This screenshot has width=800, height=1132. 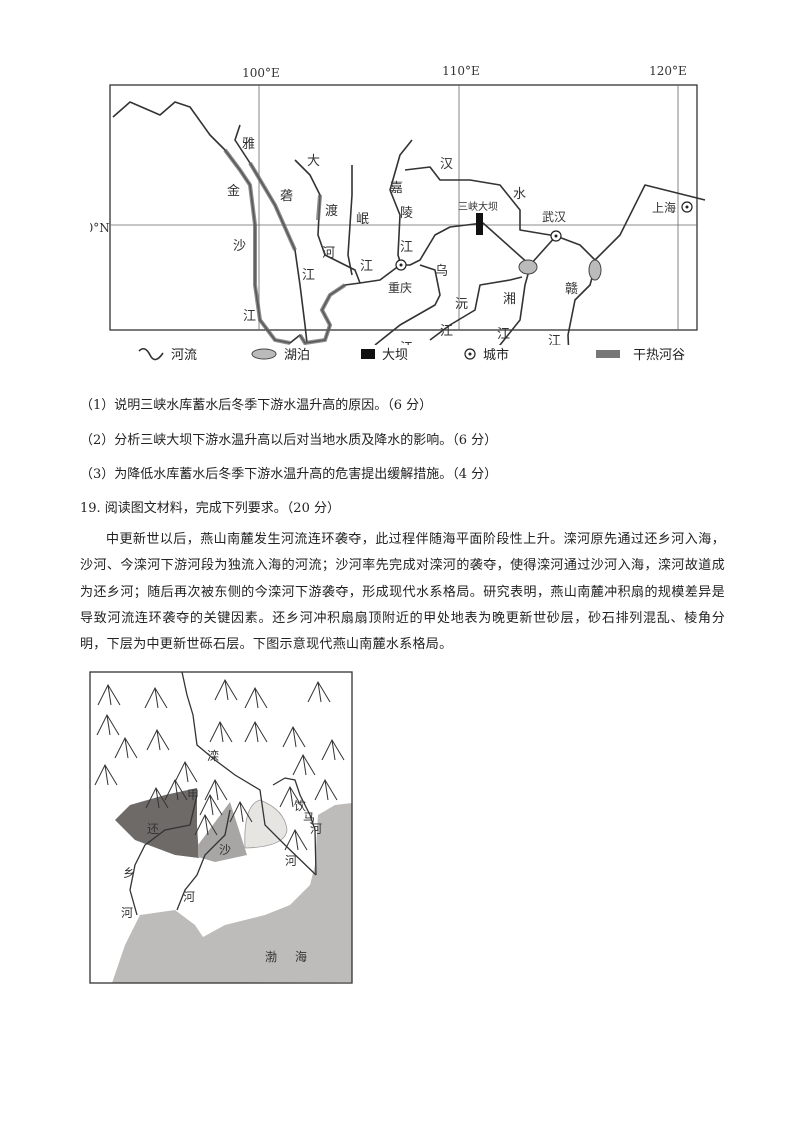 What do you see at coordinates (406, 213) in the screenshot?
I see `svg-text: 陵` at bounding box center [406, 213].